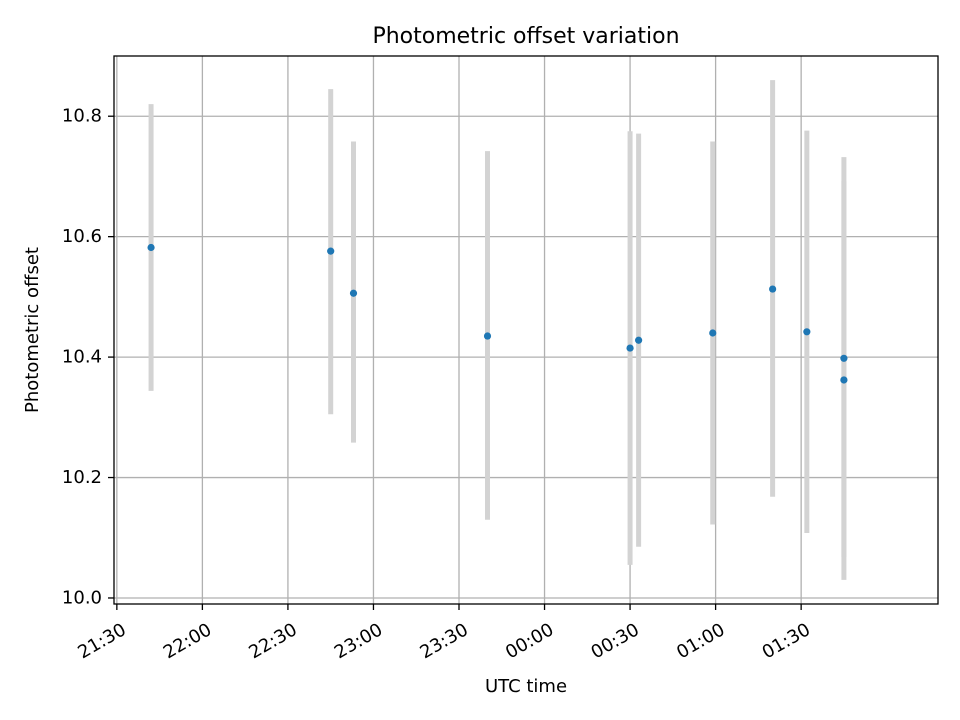  Describe the element at coordinates (32, 330) in the screenshot. I see `y-axis-label: Photometric offset` at that location.